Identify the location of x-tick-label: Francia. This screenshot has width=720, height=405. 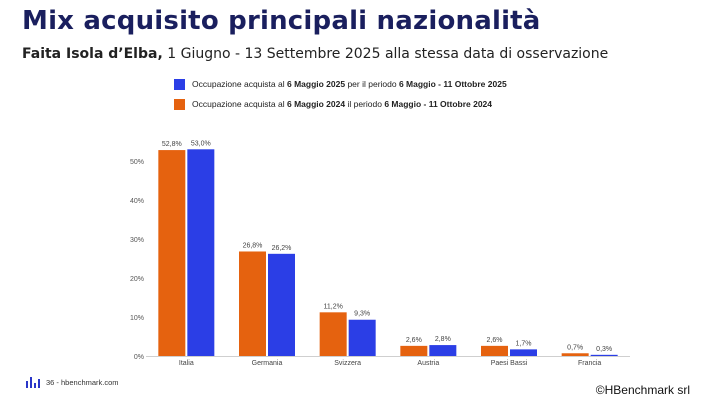
(589, 363).